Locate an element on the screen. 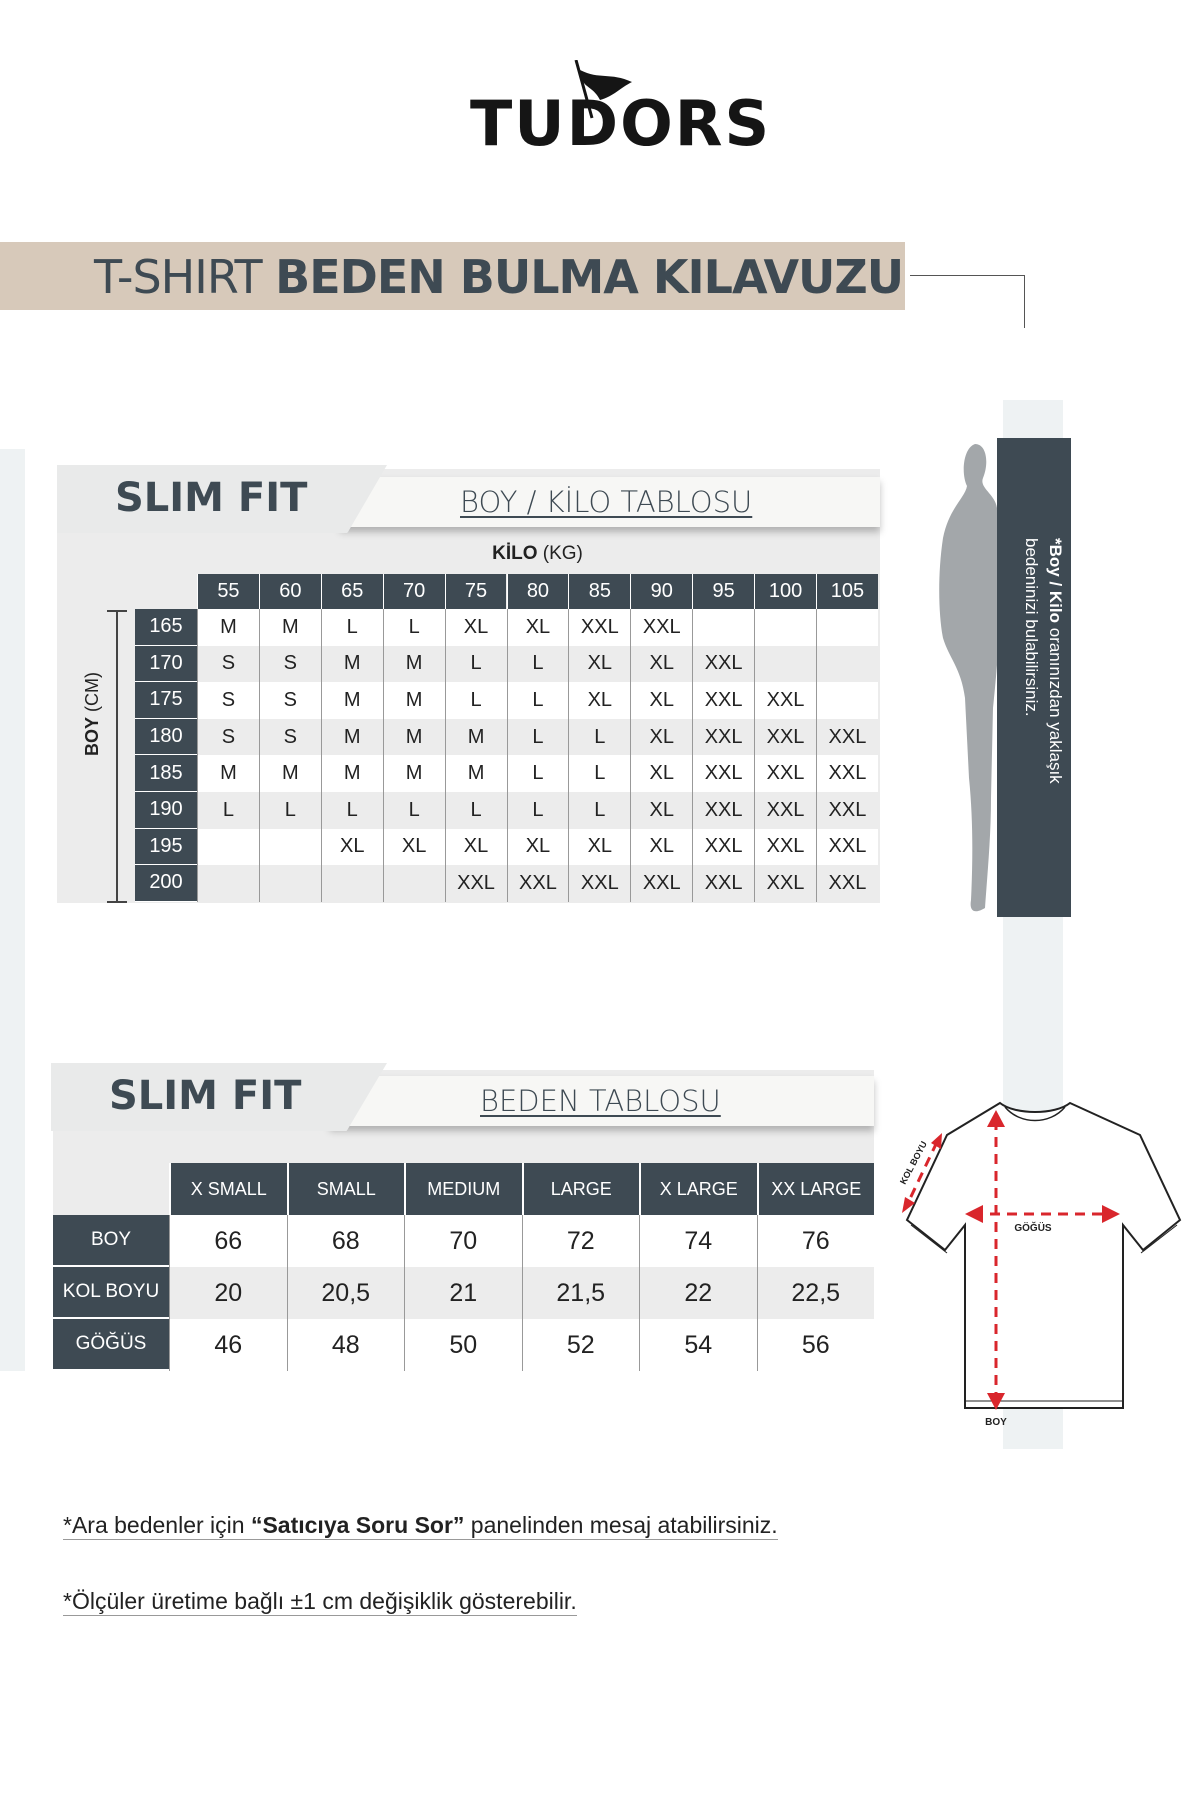 The width and height of the screenshot is (1200, 1800). title-banner: T-SHIRT BEDEN BULMA KILAVUZU is located at coordinates (452, 276).